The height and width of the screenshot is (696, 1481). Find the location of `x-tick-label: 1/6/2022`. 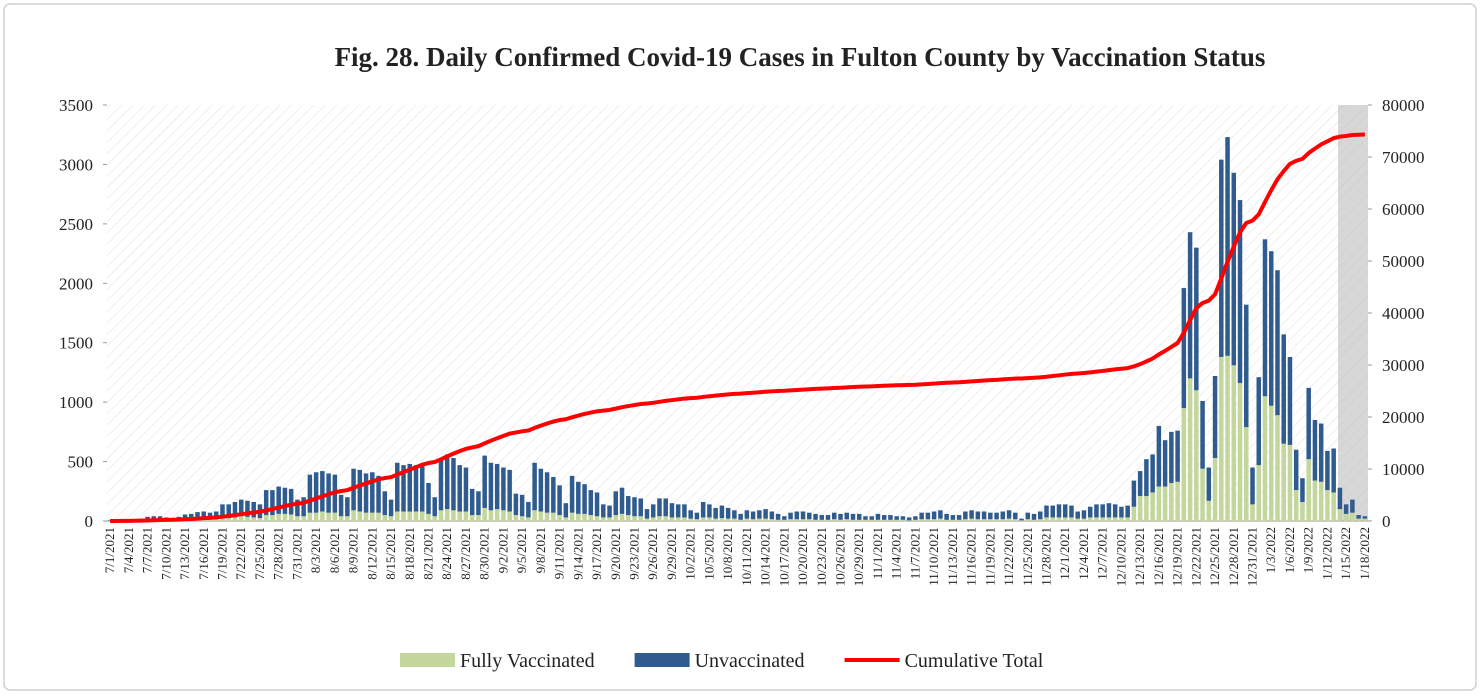

x-tick-label: 1/6/2022 is located at coordinates (1289, 550).